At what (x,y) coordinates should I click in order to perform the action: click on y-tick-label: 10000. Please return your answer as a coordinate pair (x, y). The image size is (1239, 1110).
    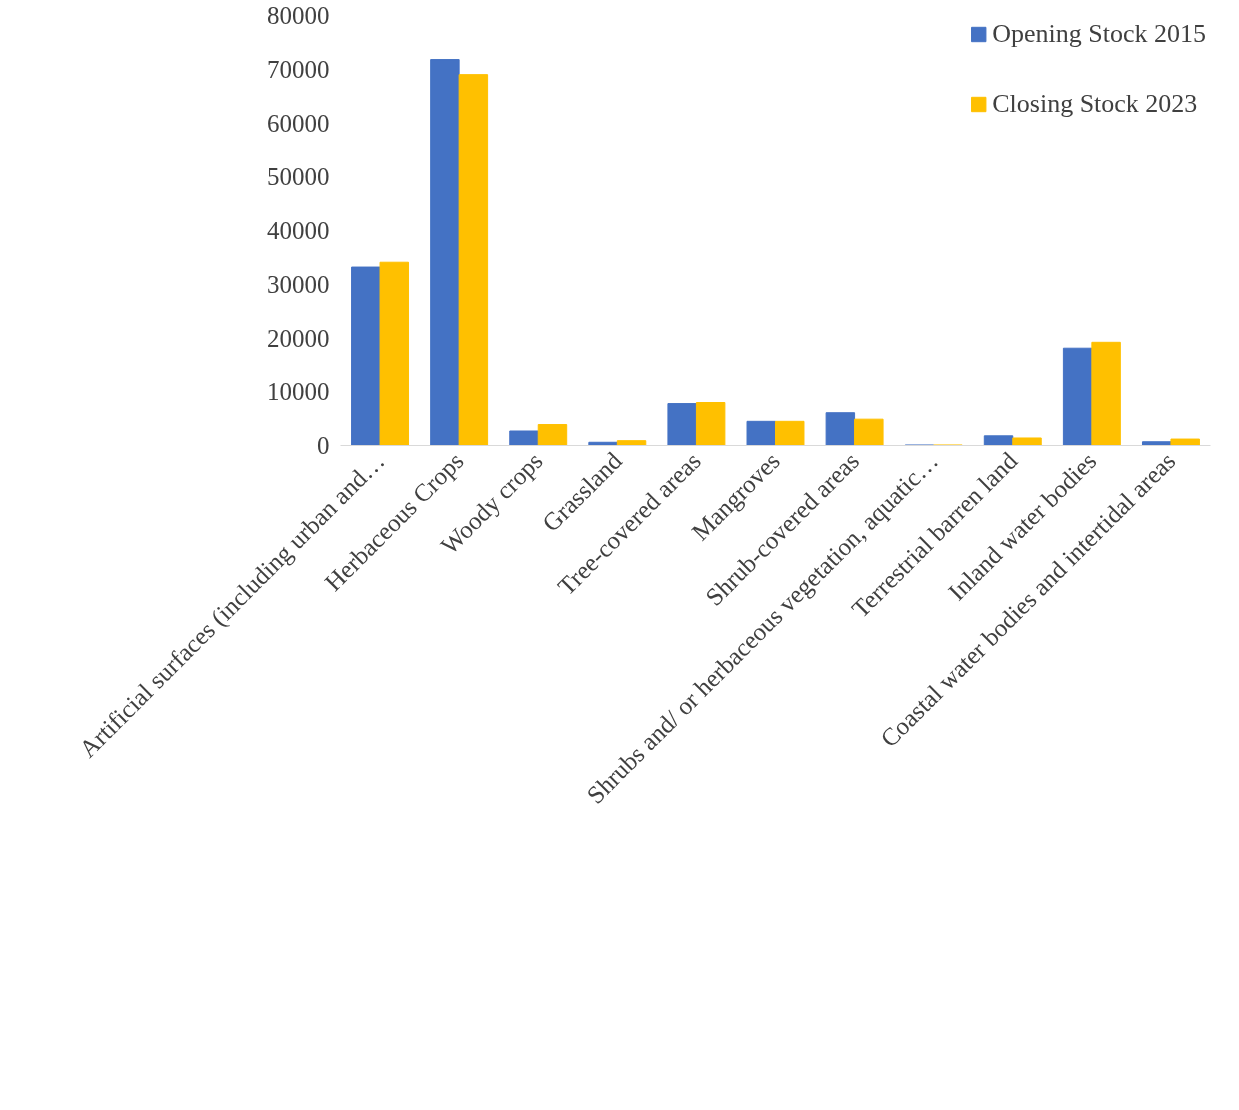
    Looking at the image, I should click on (298, 392).